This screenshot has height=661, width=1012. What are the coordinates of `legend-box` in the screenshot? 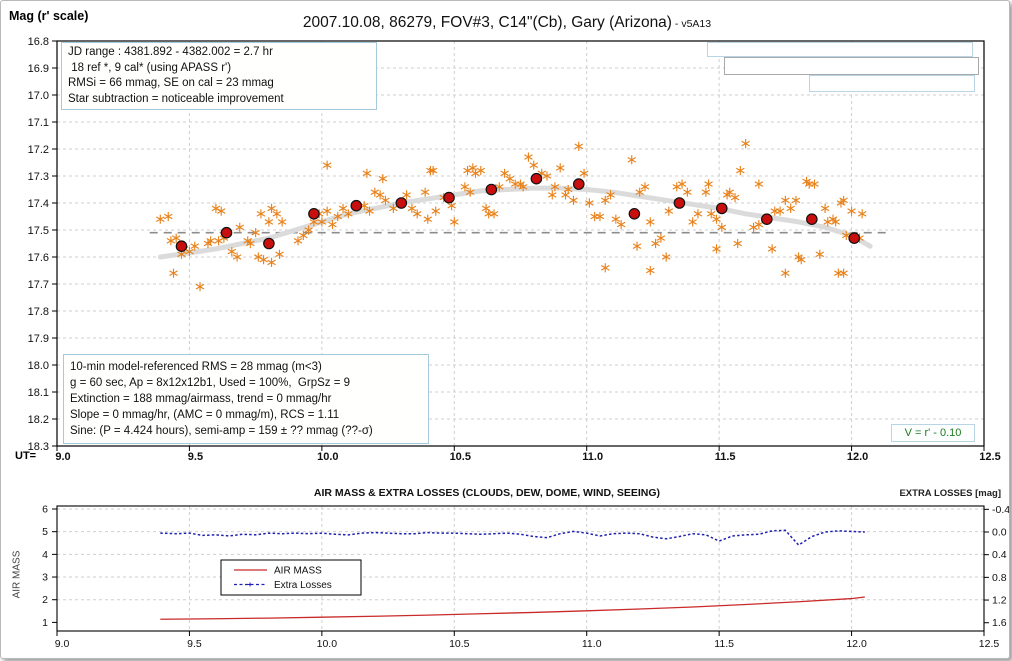 It's located at (291, 577).